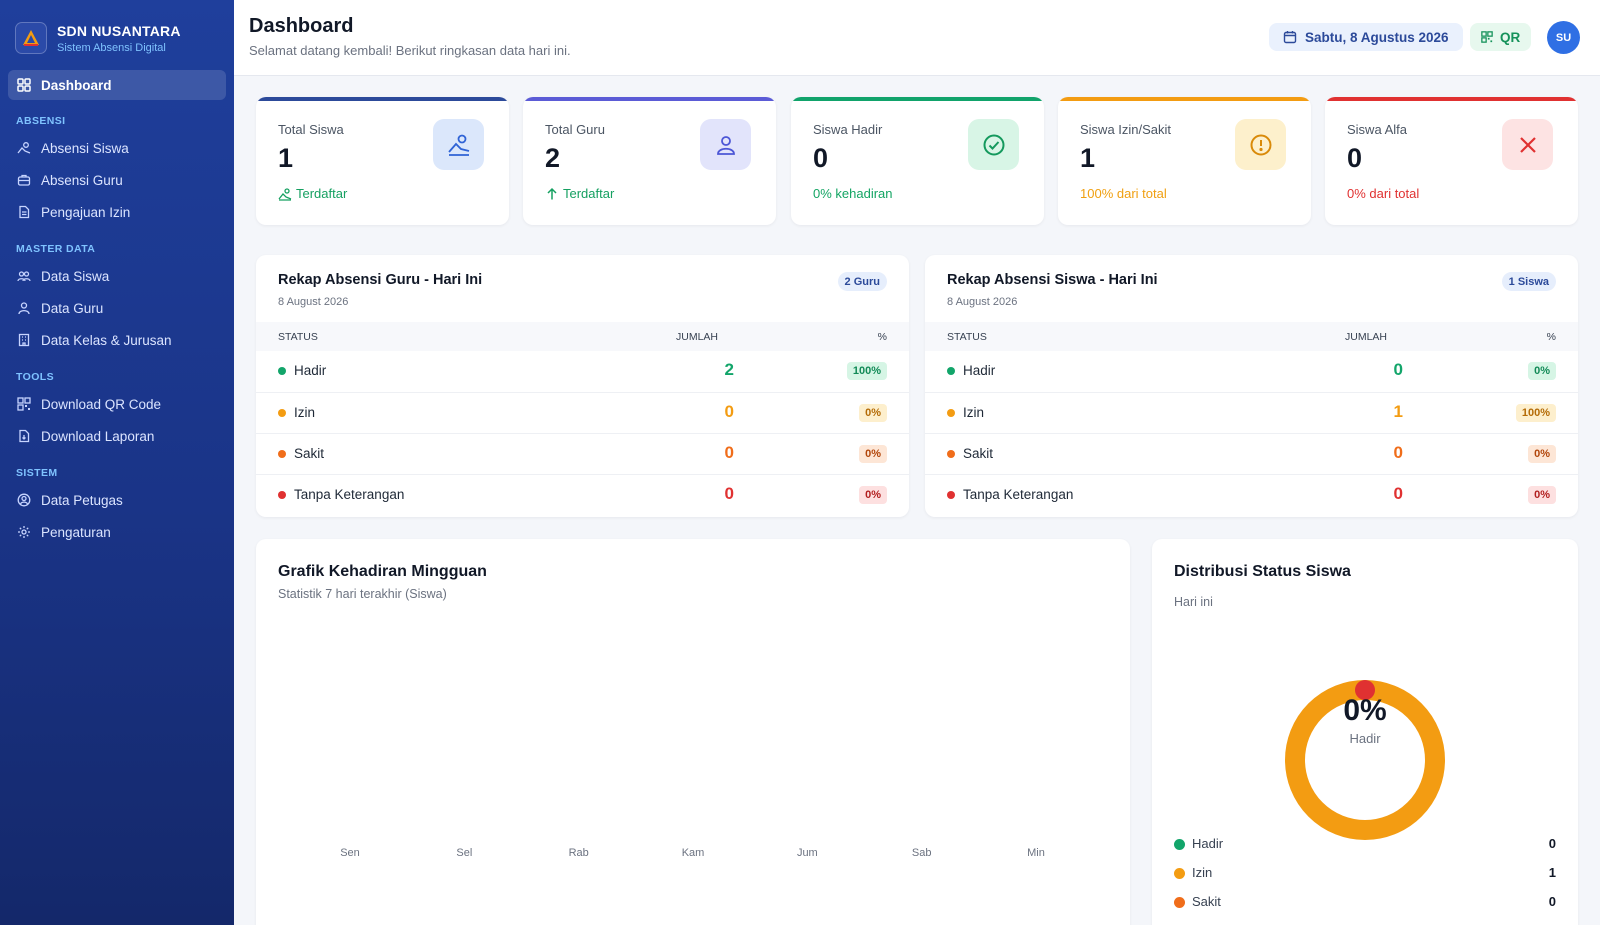  What do you see at coordinates (382, 161) in the screenshot?
I see `stat-card-total-siswa: Total Siswa 1 Terdaftar` at bounding box center [382, 161].